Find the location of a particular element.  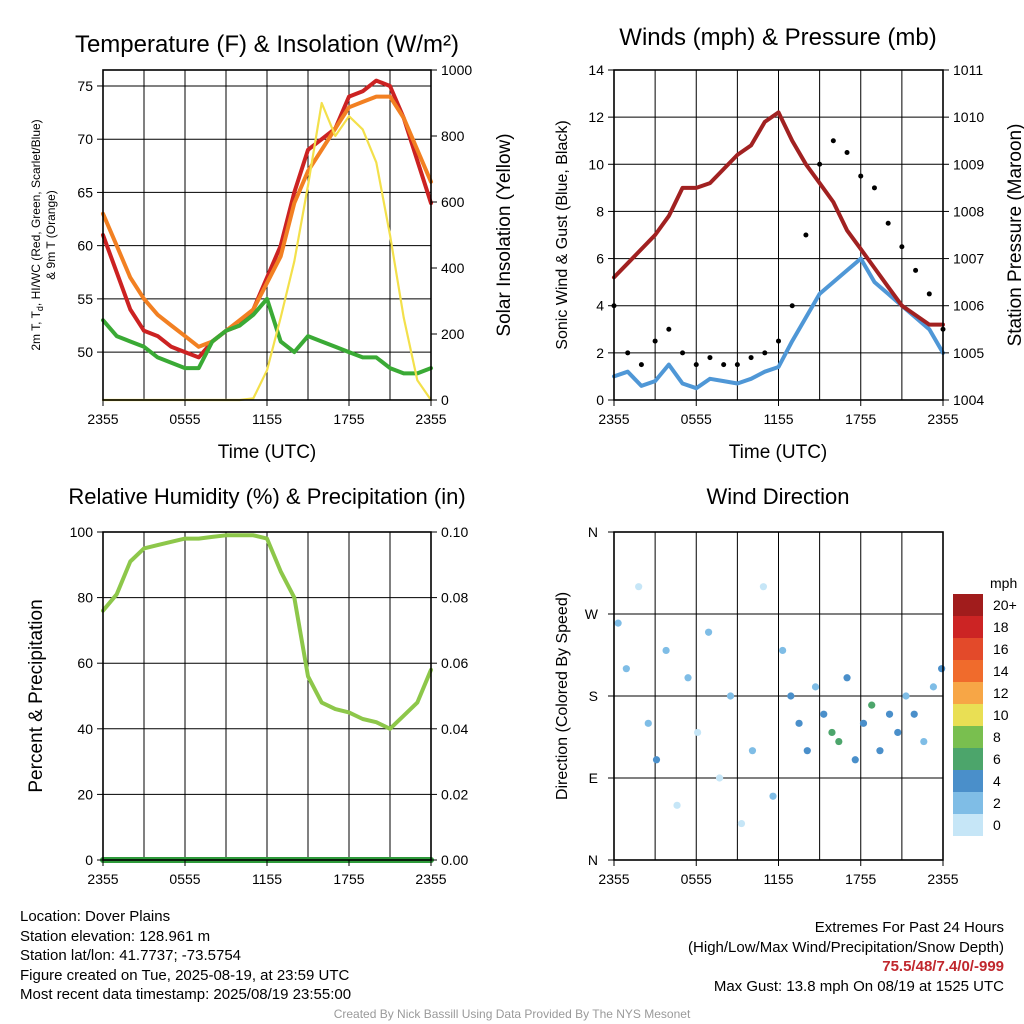

right-y-tick-label: 0.02 is located at coordinates (454, 794).